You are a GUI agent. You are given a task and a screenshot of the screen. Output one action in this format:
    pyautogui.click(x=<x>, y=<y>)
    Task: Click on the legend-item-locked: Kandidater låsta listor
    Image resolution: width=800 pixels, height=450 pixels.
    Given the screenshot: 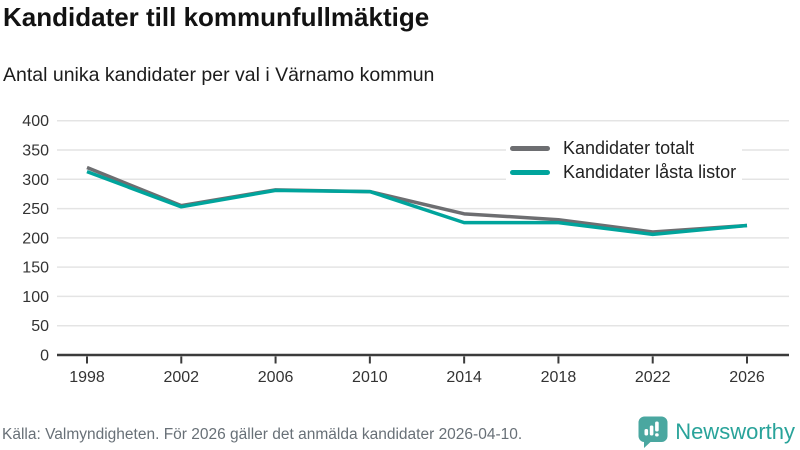 What is the action you would take?
    pyautogui.click(x=623, y=172)
    